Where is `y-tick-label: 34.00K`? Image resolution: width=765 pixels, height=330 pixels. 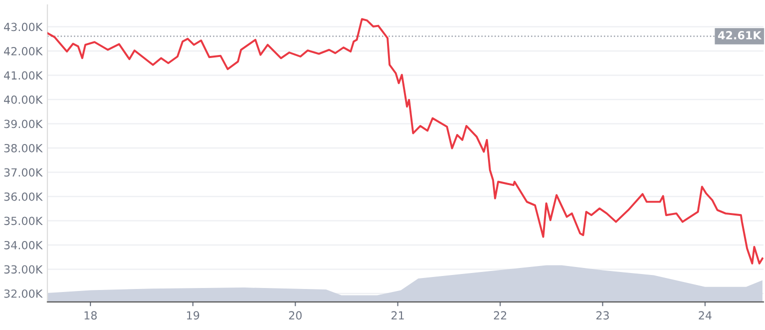 y-tick-label: 34.00K is located at coordinates (23, 245).